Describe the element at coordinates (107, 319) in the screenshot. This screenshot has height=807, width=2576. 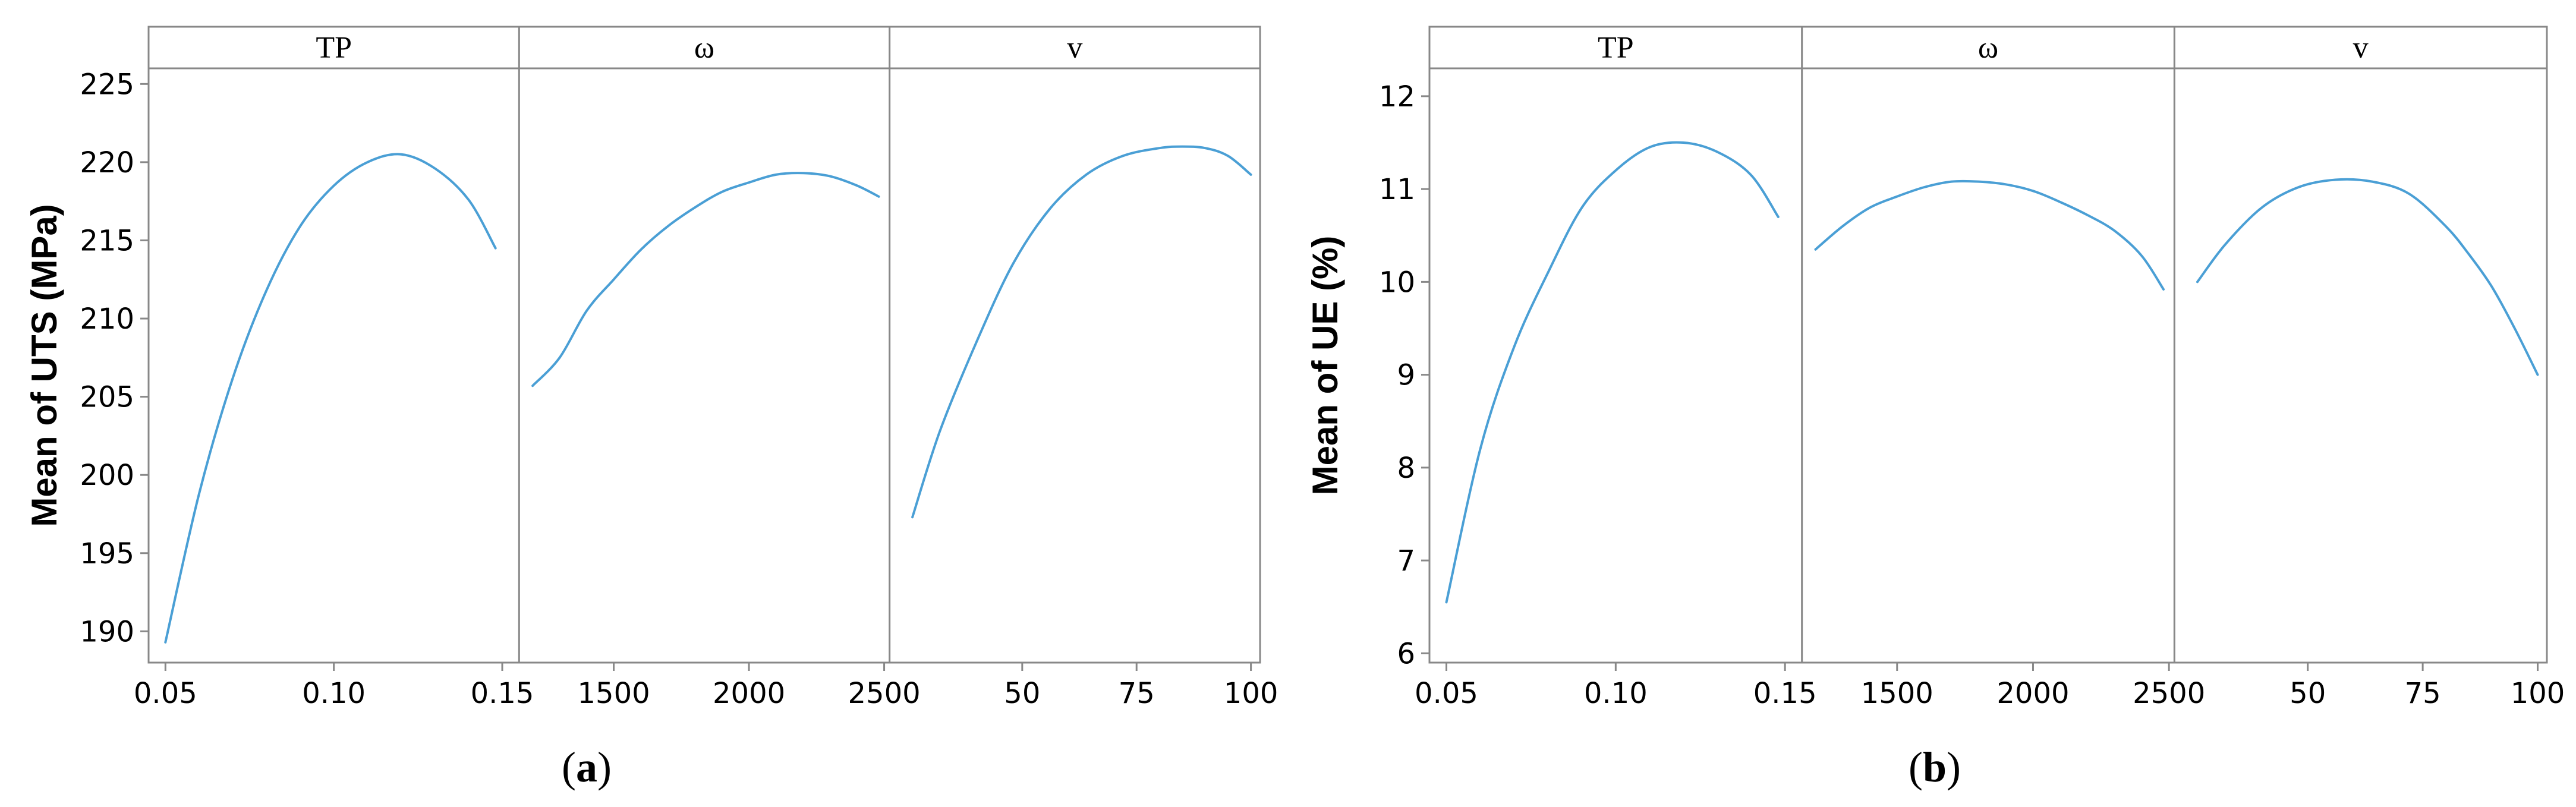
I see `y-tick-label: 210` at that location.